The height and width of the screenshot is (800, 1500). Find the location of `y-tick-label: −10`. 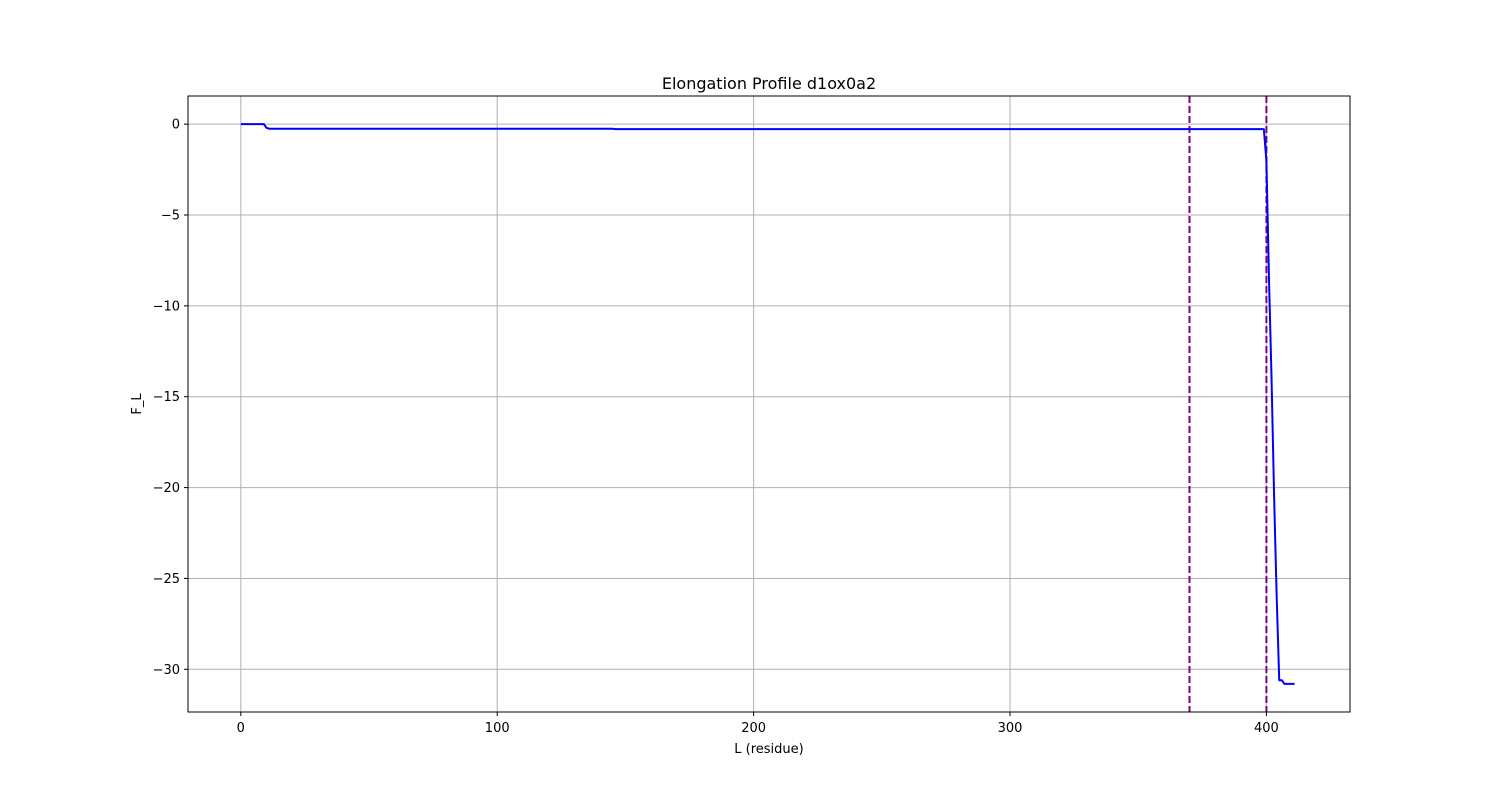

y-tick-label: −10 is located at coordinates (166, 306).